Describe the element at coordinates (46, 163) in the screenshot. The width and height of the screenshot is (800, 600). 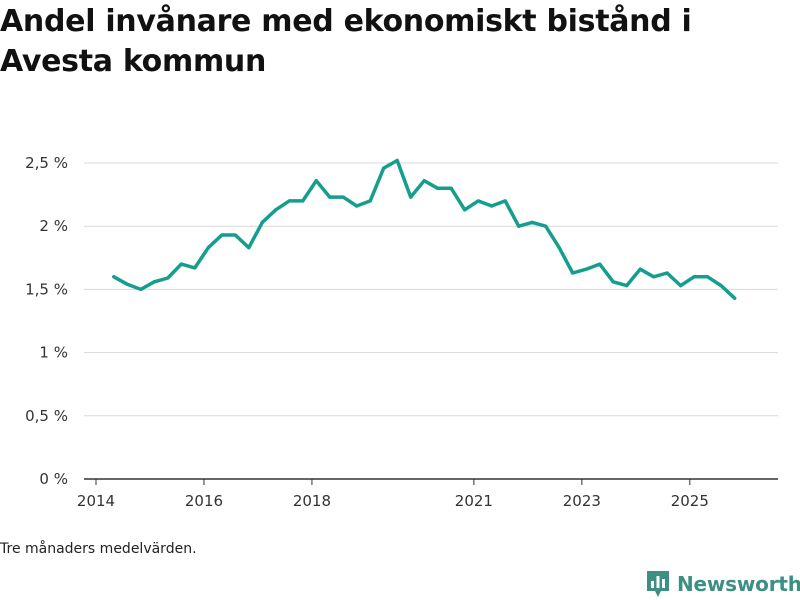
I see `y-tick-label: 2,5 %` at that location.